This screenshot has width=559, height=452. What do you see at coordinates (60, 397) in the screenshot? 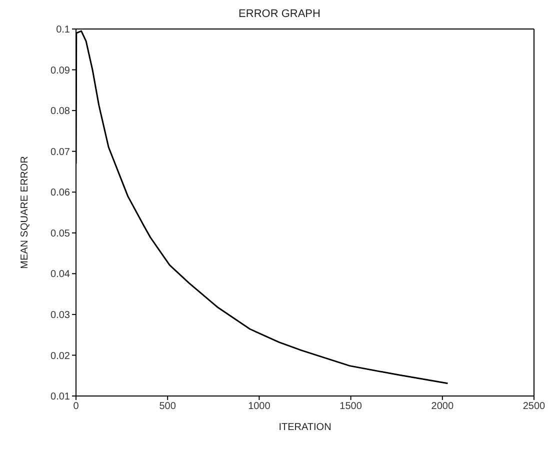
I see `y-tick-label: 0.01` at bounding box center [60, 397].